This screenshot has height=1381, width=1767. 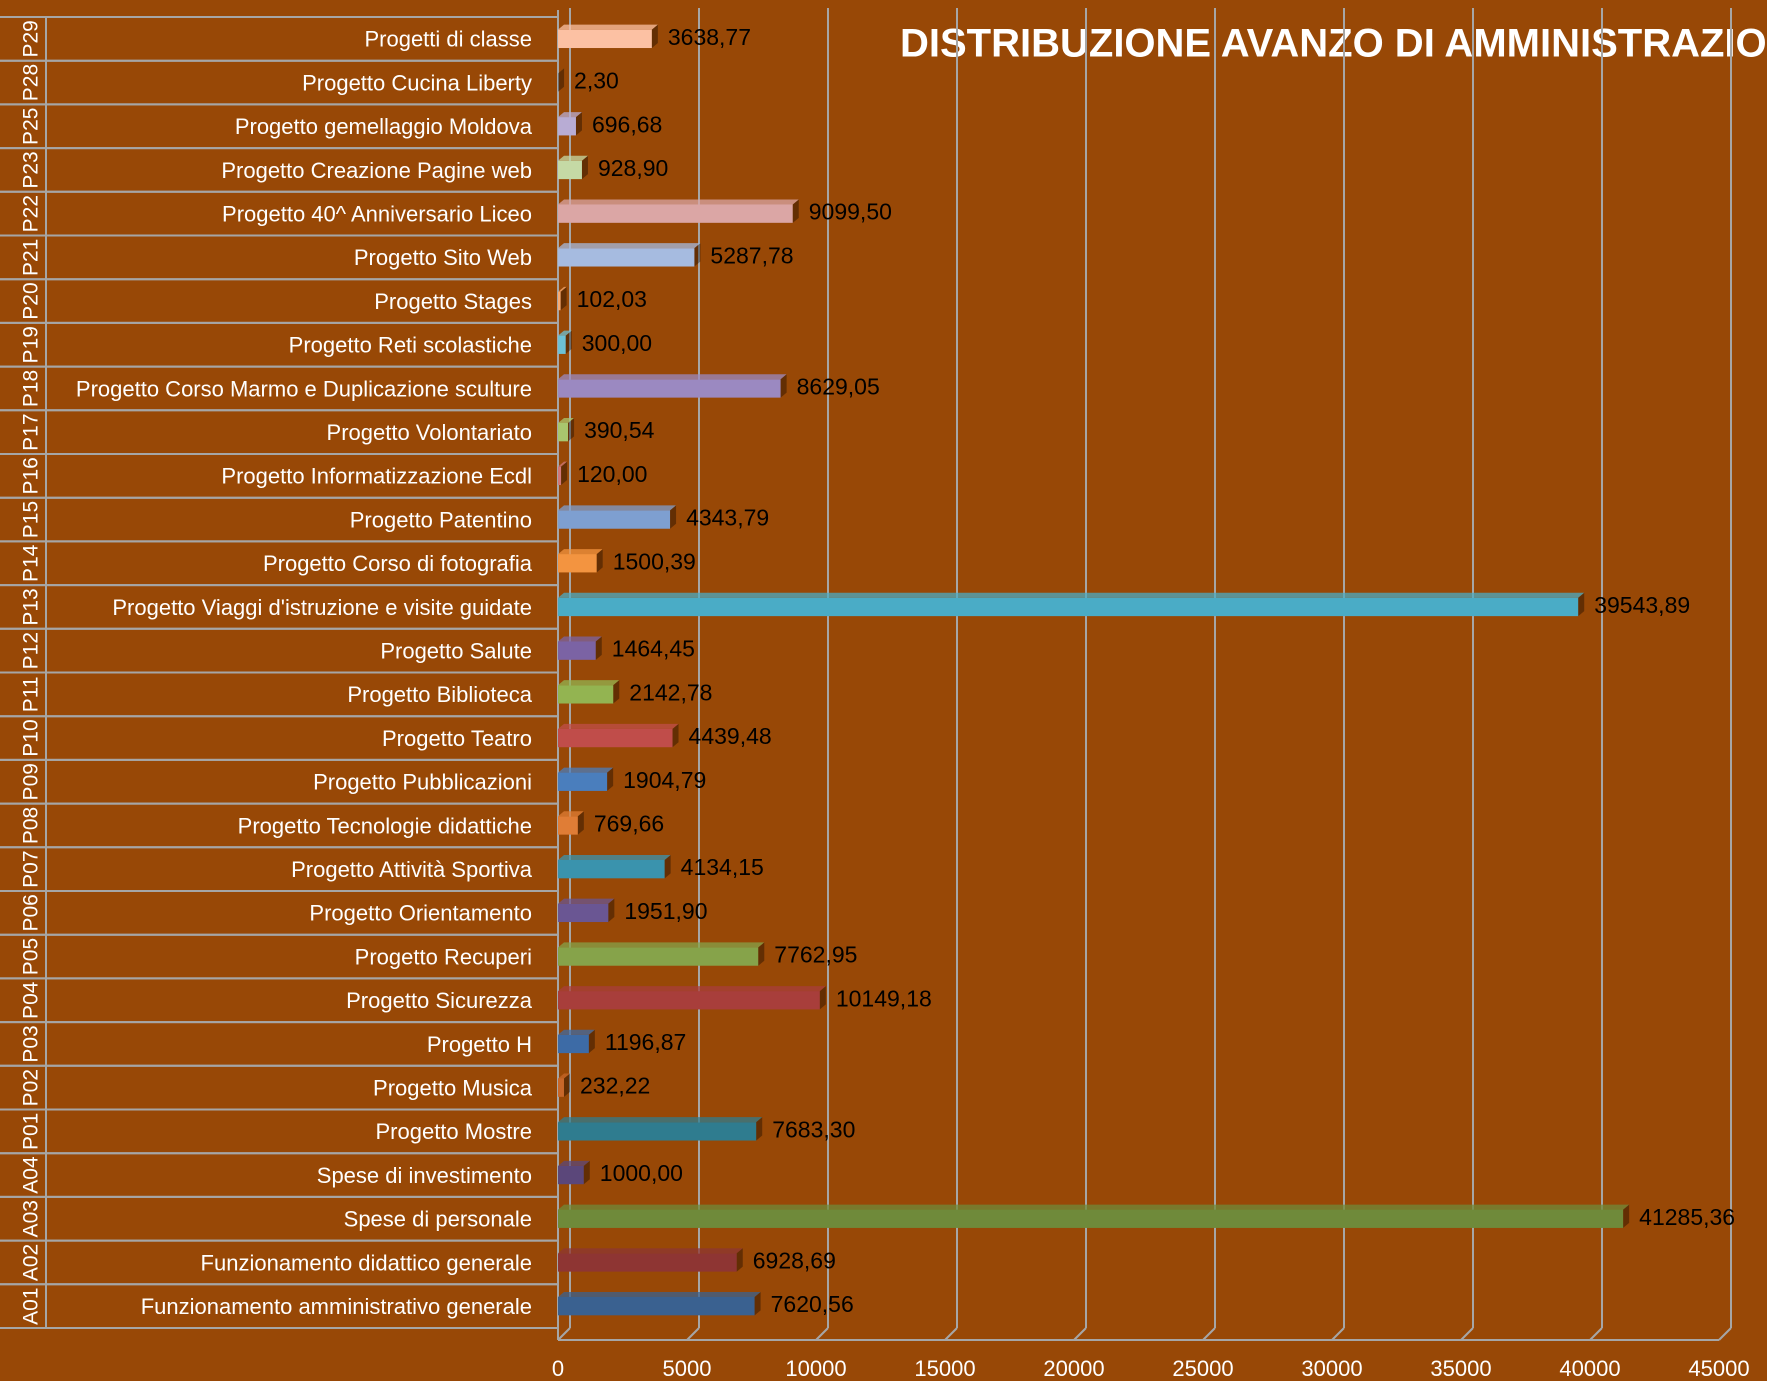 What do you see at coordinates (641, 1173) in the screenshot?
I see `data-label: 1000,00` at bounding box center [641, 1173].